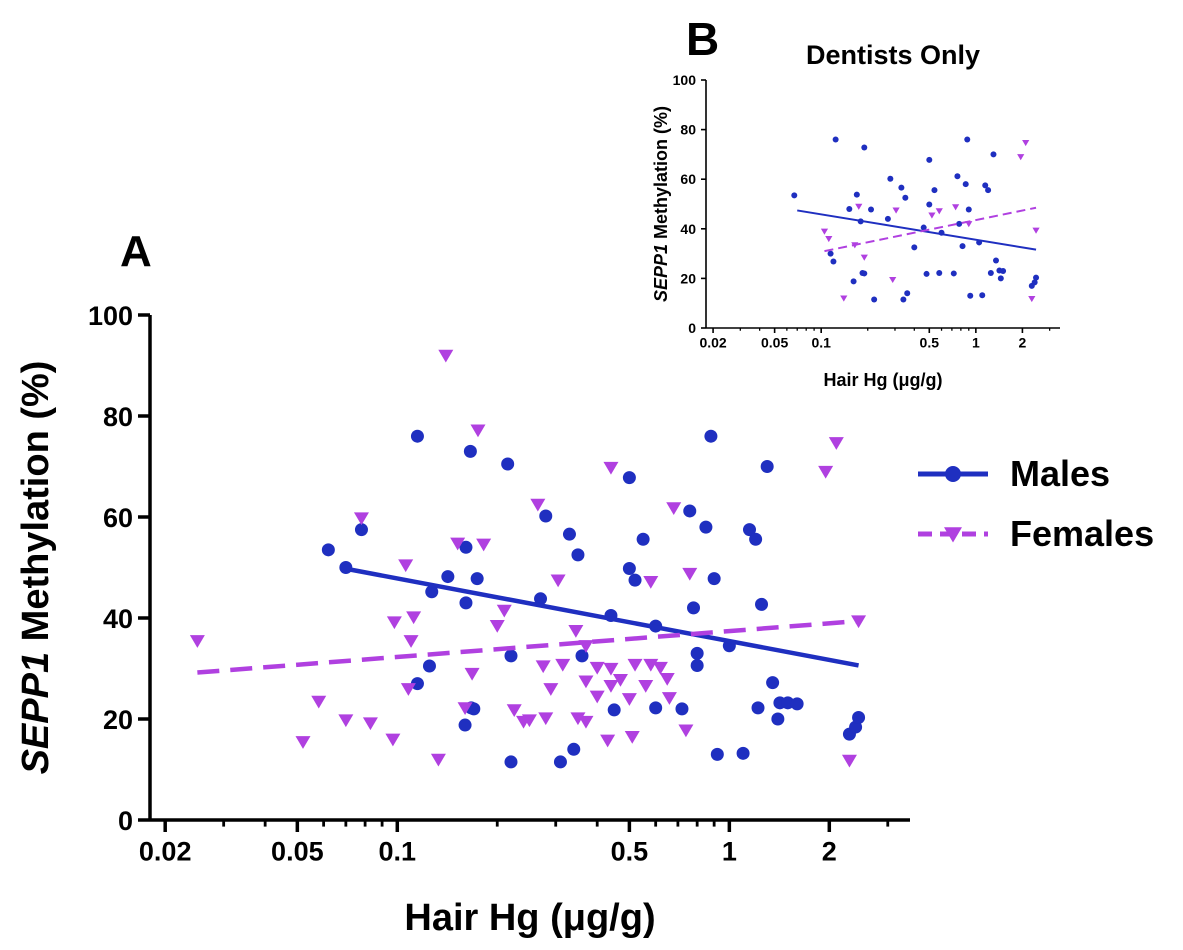 The image size is (1183, 950). What do you see at coordinates (398, 851) in the screenshot?
I see `panel-a-x-tick-label: 0.1` at bounding box center [398, 851].